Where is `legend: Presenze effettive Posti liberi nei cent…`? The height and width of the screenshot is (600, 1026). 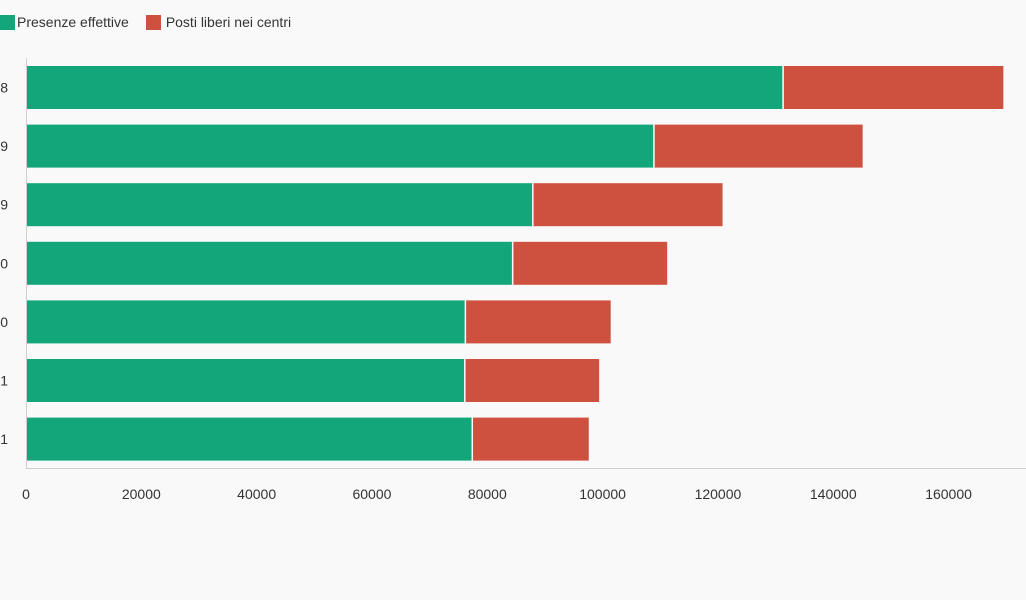 legend: Presenze effettive Posti liberi nei cent… is located at coordinates (154, 22).